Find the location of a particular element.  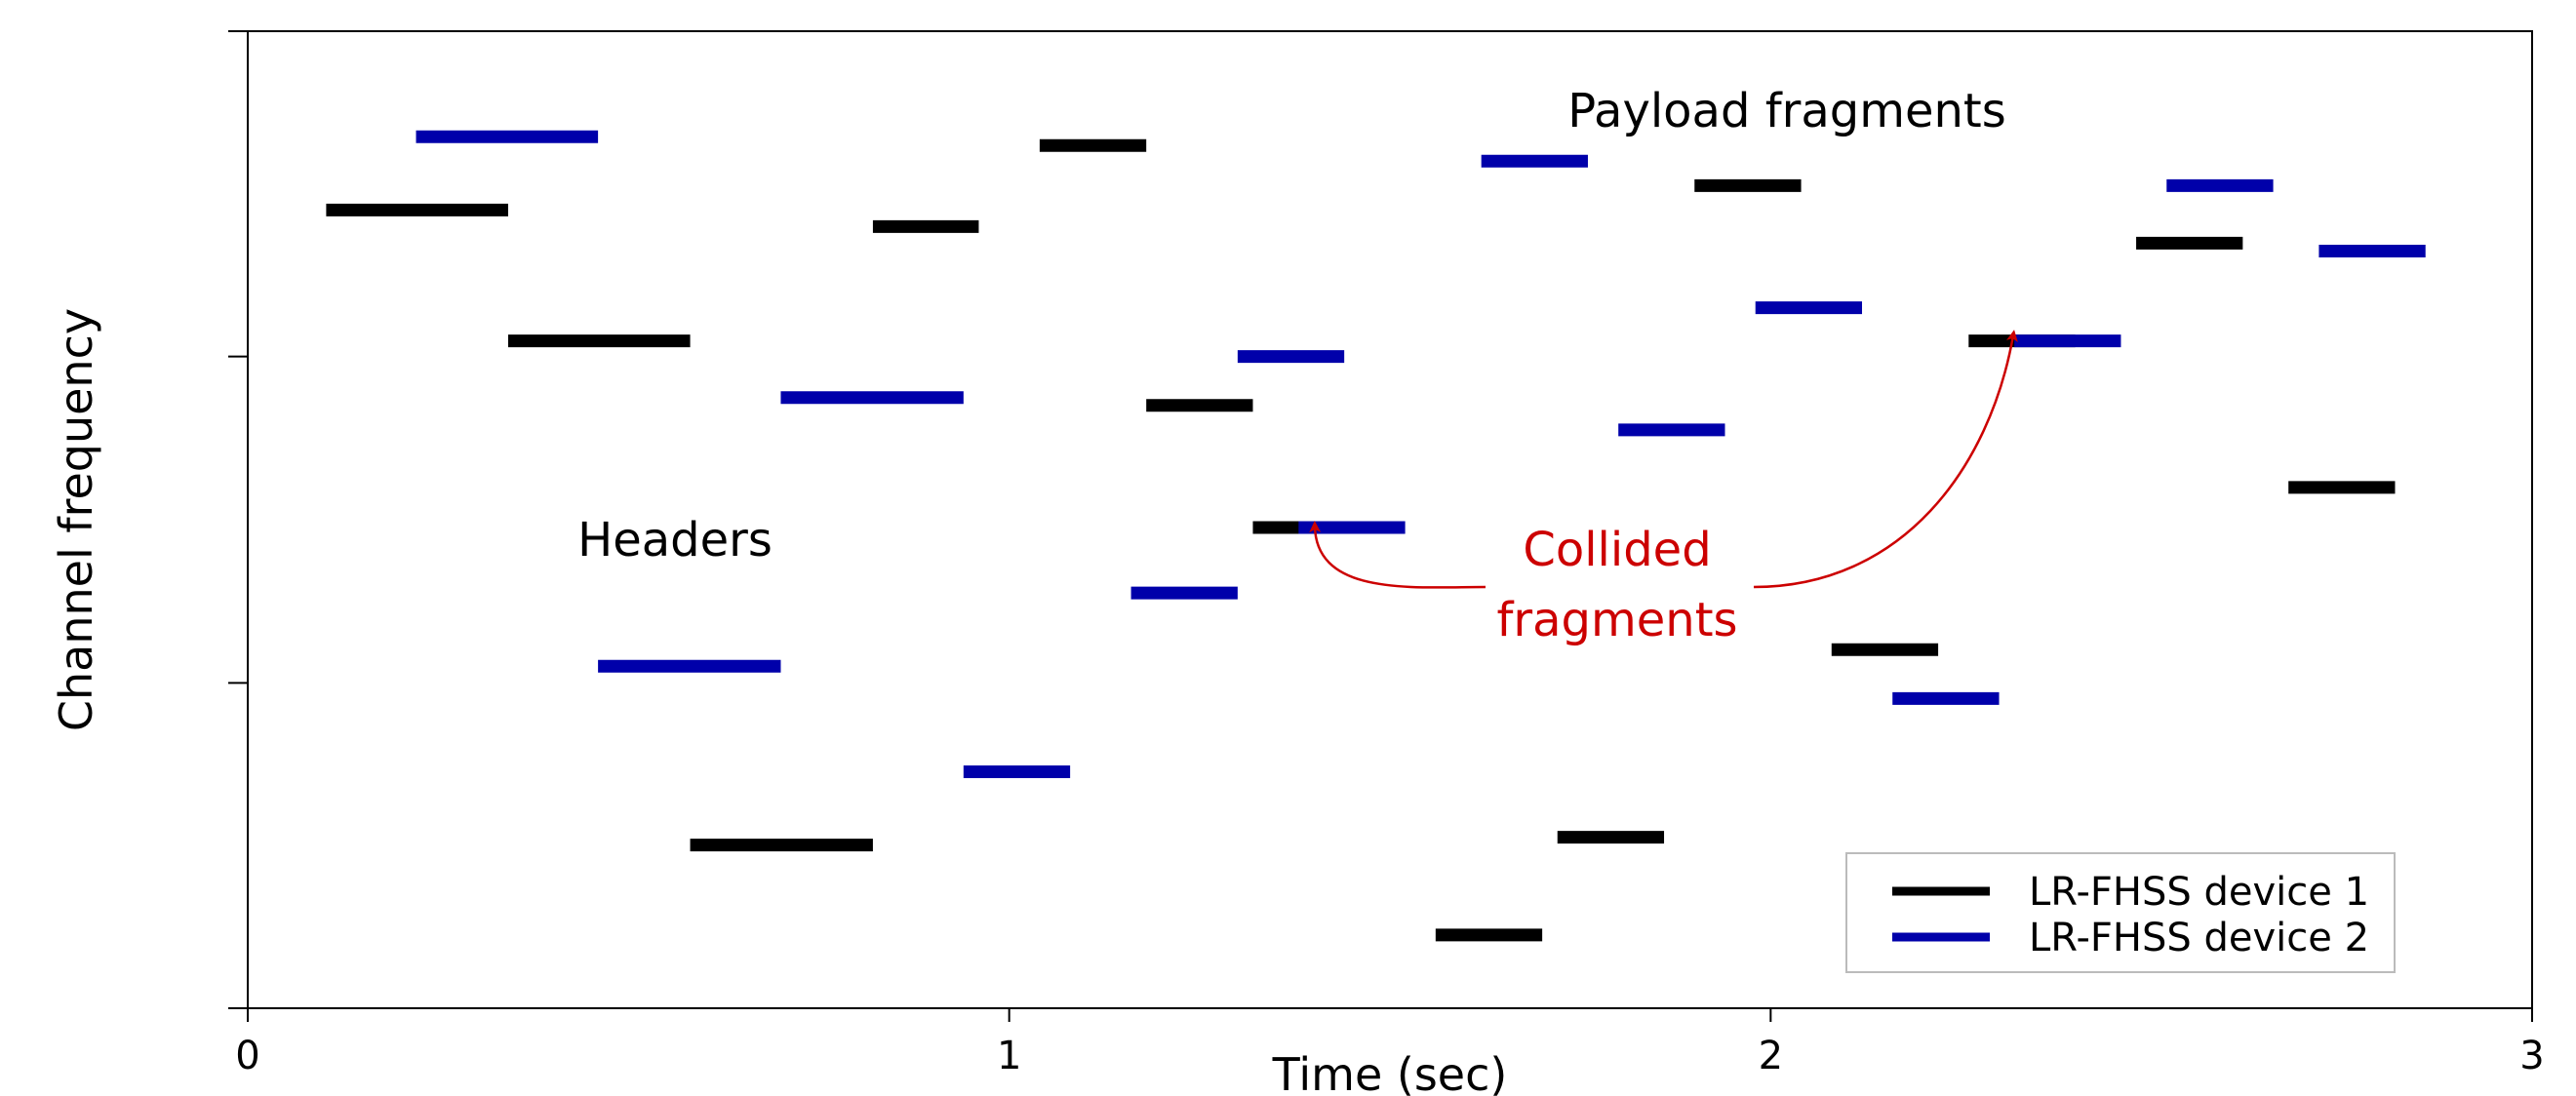

legend-box is located at coordinates (2120, 912).